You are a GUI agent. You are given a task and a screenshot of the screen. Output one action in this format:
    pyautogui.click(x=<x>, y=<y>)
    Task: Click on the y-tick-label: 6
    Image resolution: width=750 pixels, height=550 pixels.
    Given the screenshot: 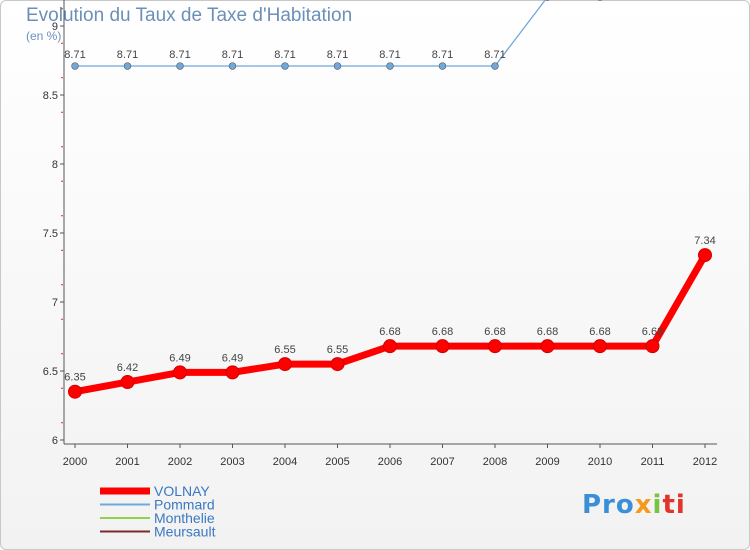 What is the action you would take?
    pyautogui.click(x=55, y=441)
    